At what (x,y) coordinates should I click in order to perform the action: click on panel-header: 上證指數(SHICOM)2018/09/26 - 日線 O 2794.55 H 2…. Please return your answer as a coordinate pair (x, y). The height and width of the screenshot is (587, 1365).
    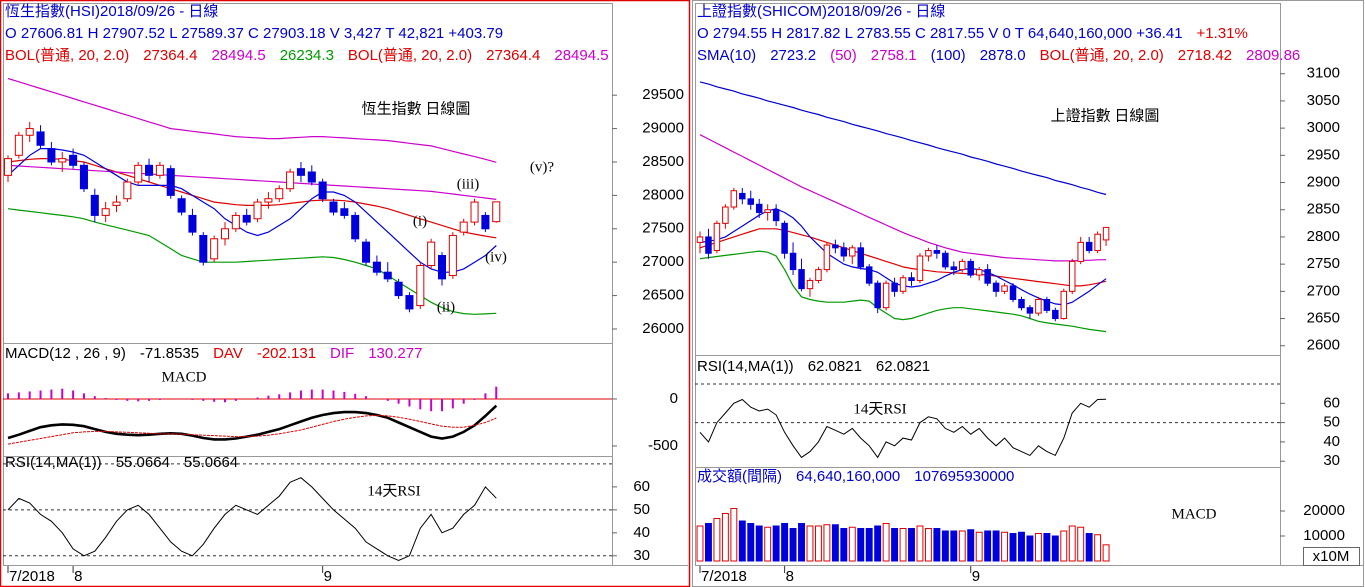
    Looking at the image, I should click on (1030, 34).